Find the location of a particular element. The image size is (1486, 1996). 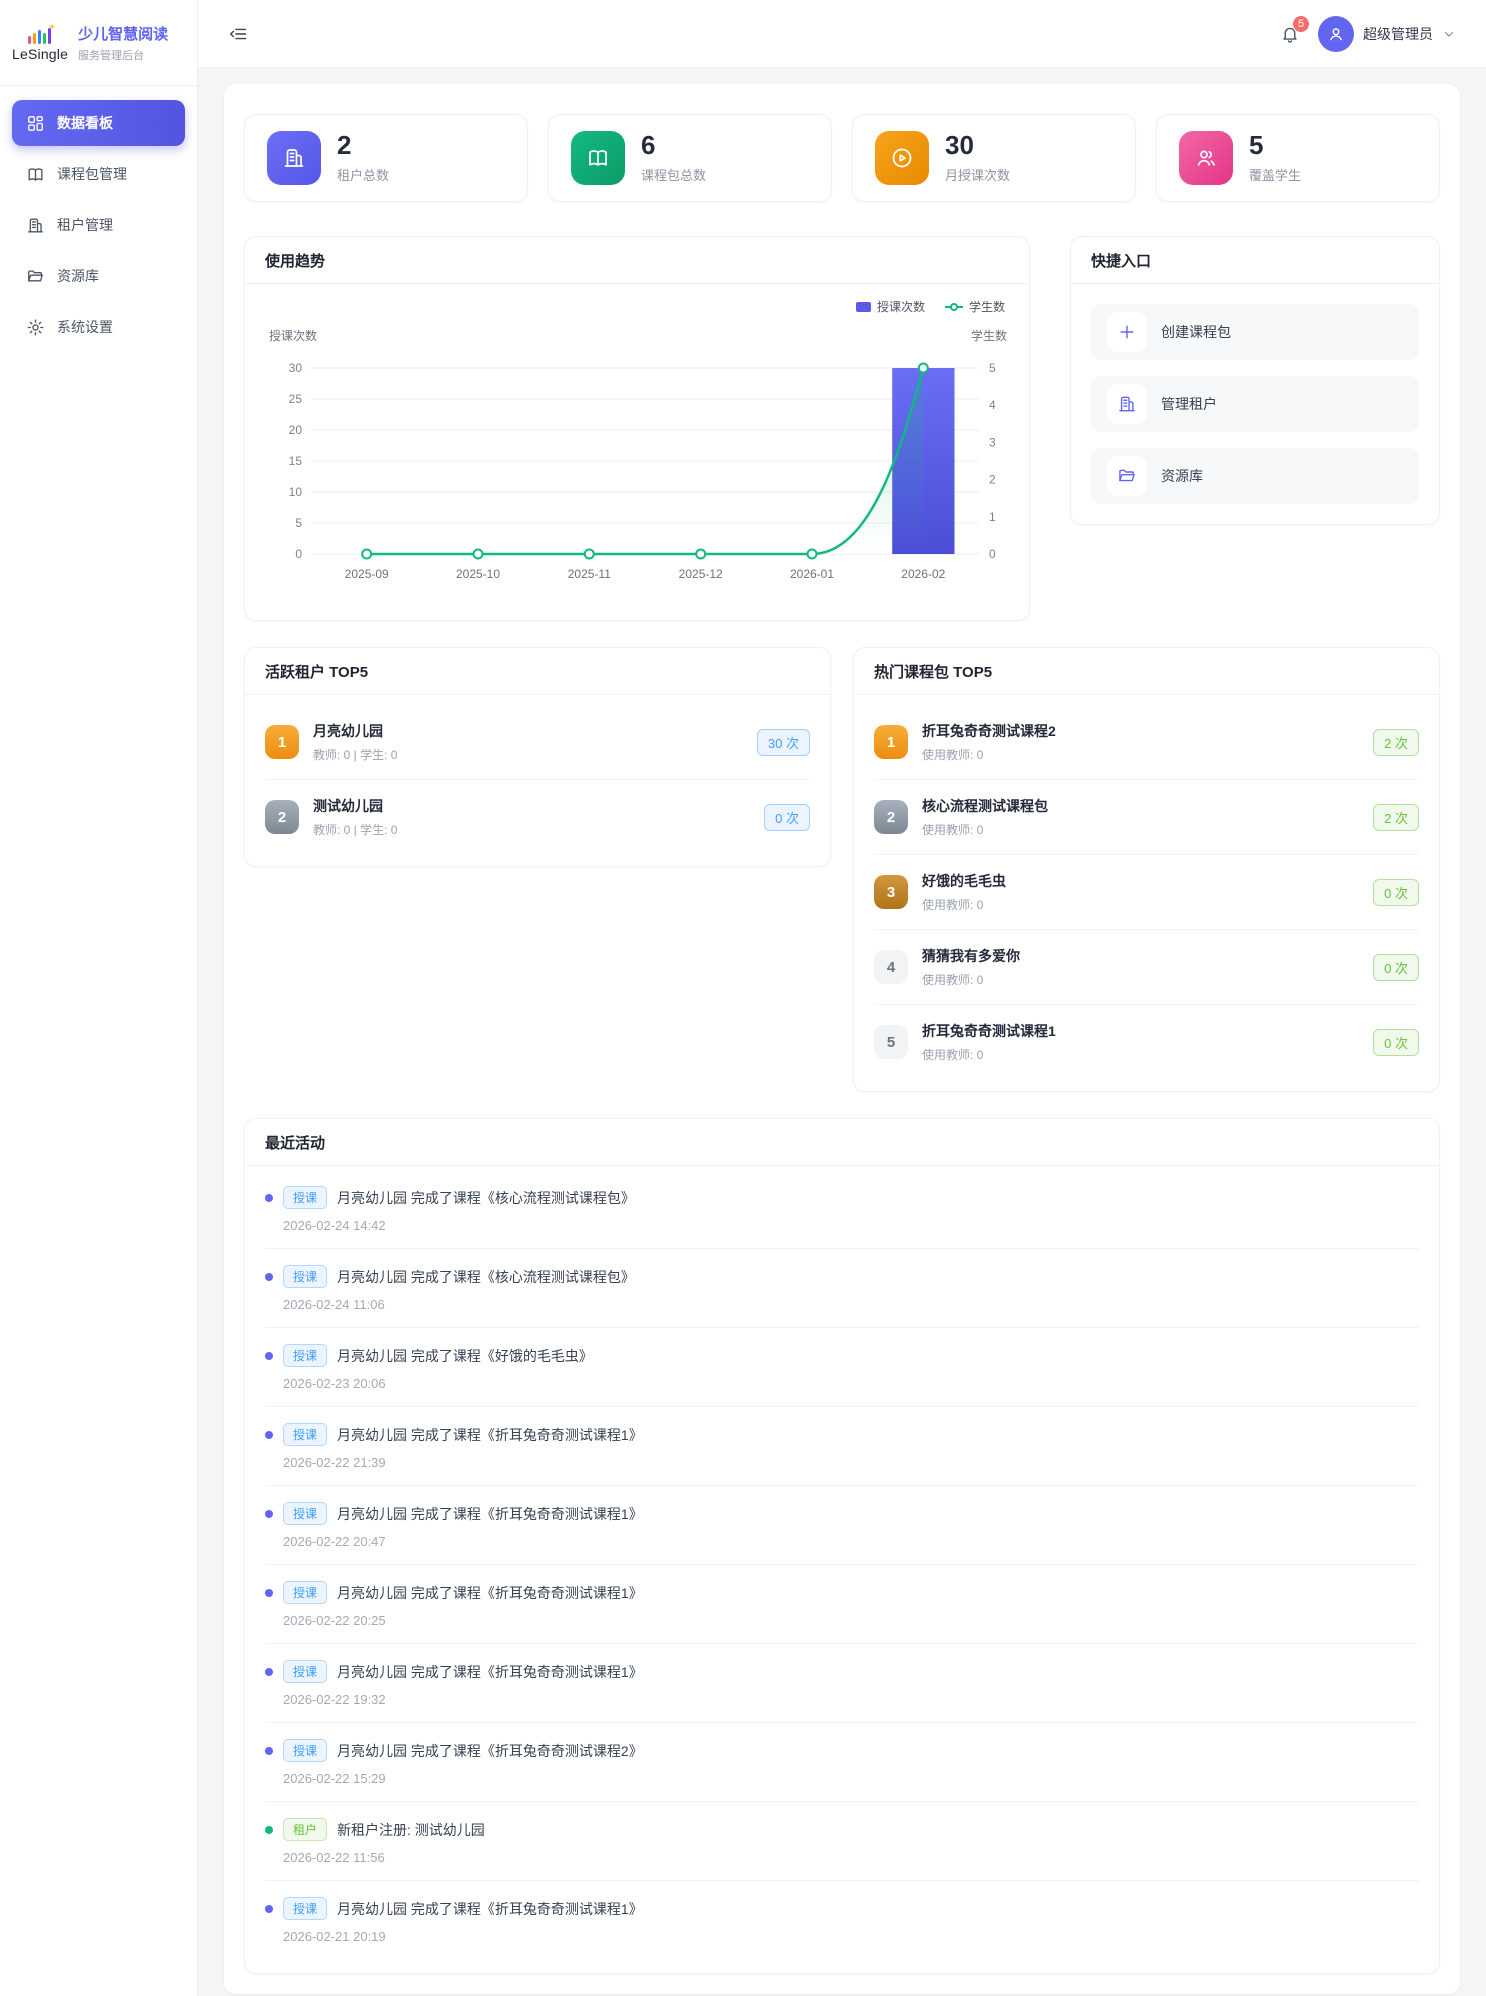

sidebar-item-tenants: 租户管理 is located at coordinates (98, 225).